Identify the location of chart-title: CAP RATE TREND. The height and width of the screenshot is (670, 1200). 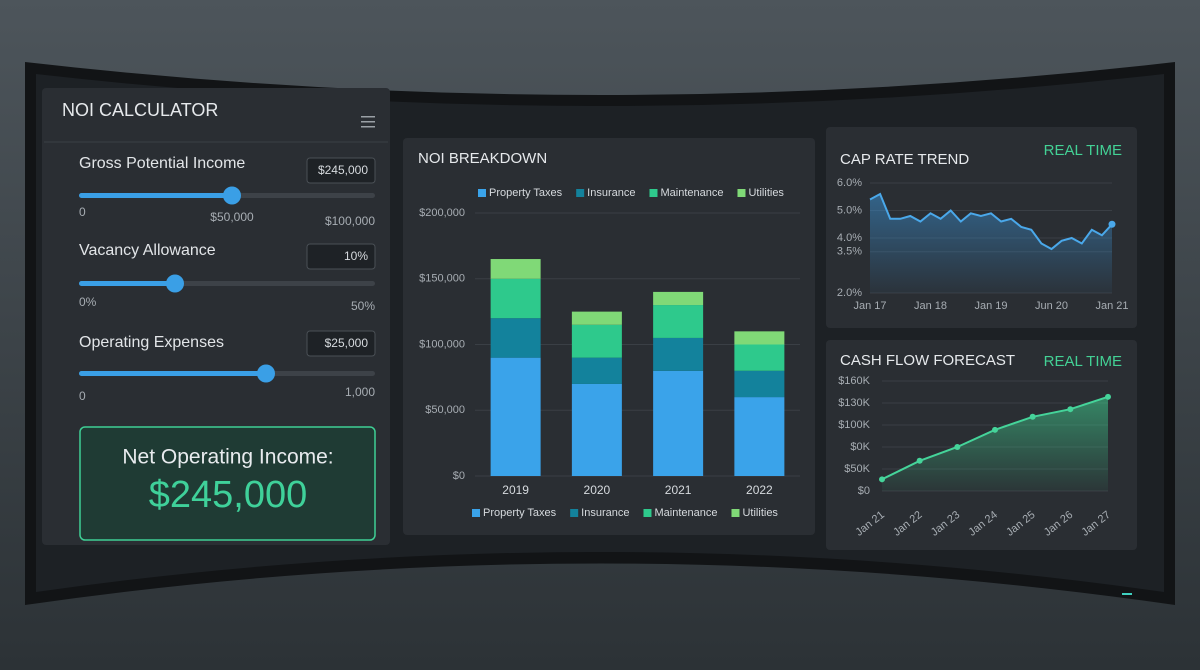
(904, 159).